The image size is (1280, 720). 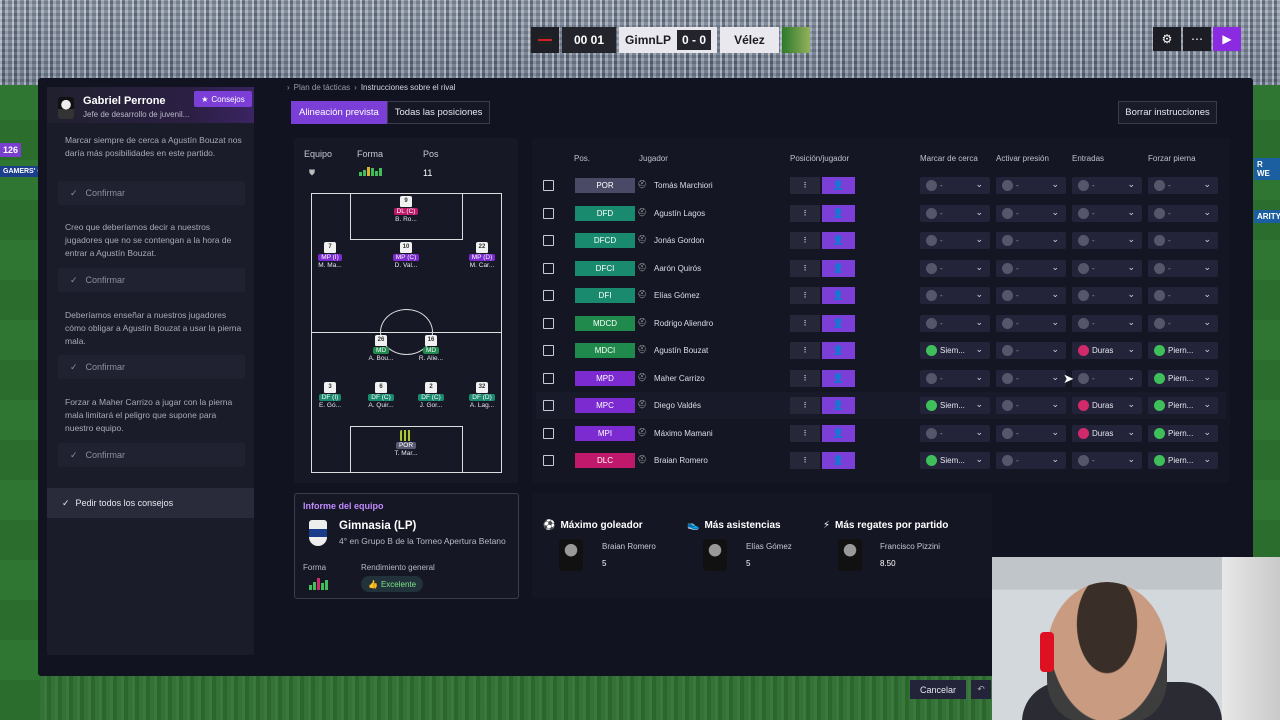 What do you see at coordinates (223, 99) in the screenshot?
I see `tips-badge: ★ Consejos` at bounding box center [223, 99].